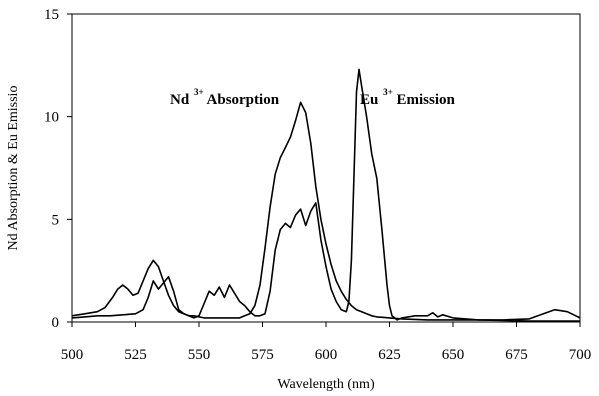 Image resolution: width=599 pixels, height=396 pixels. Describe the element at coordinates (199, 92) in the screenshot. I see `nd-annotation-superscript: 3+` at that location.